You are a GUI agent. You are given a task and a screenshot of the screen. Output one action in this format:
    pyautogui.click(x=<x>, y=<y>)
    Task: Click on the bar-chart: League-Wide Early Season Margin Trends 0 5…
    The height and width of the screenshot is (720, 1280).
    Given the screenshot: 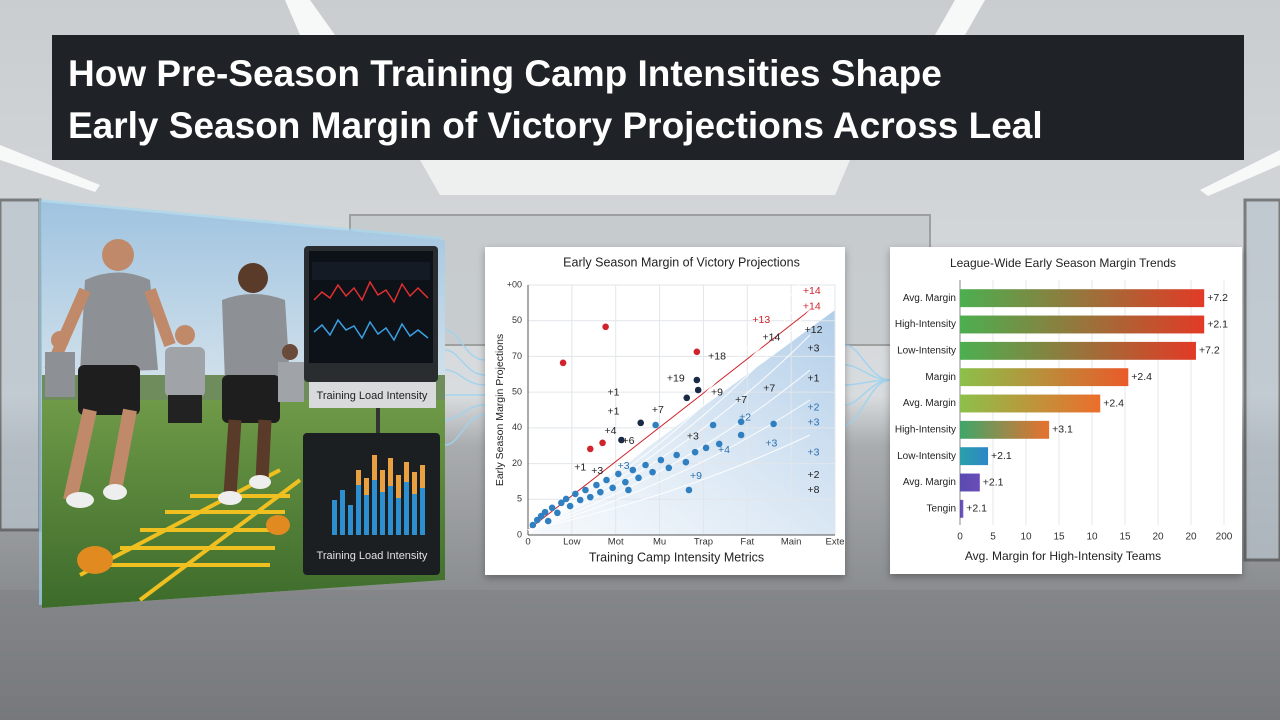 What is the action you would take?
    pyautogui.click(x=1064, y=409)
    